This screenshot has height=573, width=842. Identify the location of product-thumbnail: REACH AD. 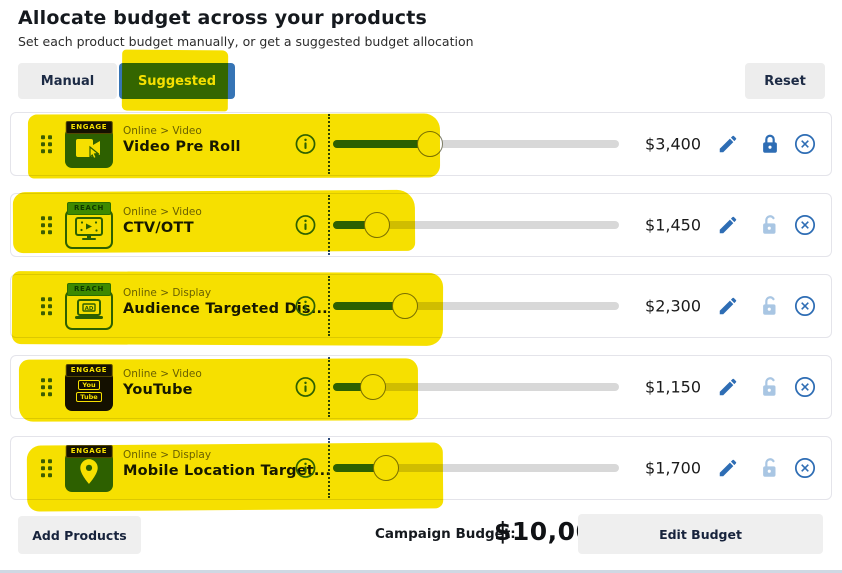
(89, 307).